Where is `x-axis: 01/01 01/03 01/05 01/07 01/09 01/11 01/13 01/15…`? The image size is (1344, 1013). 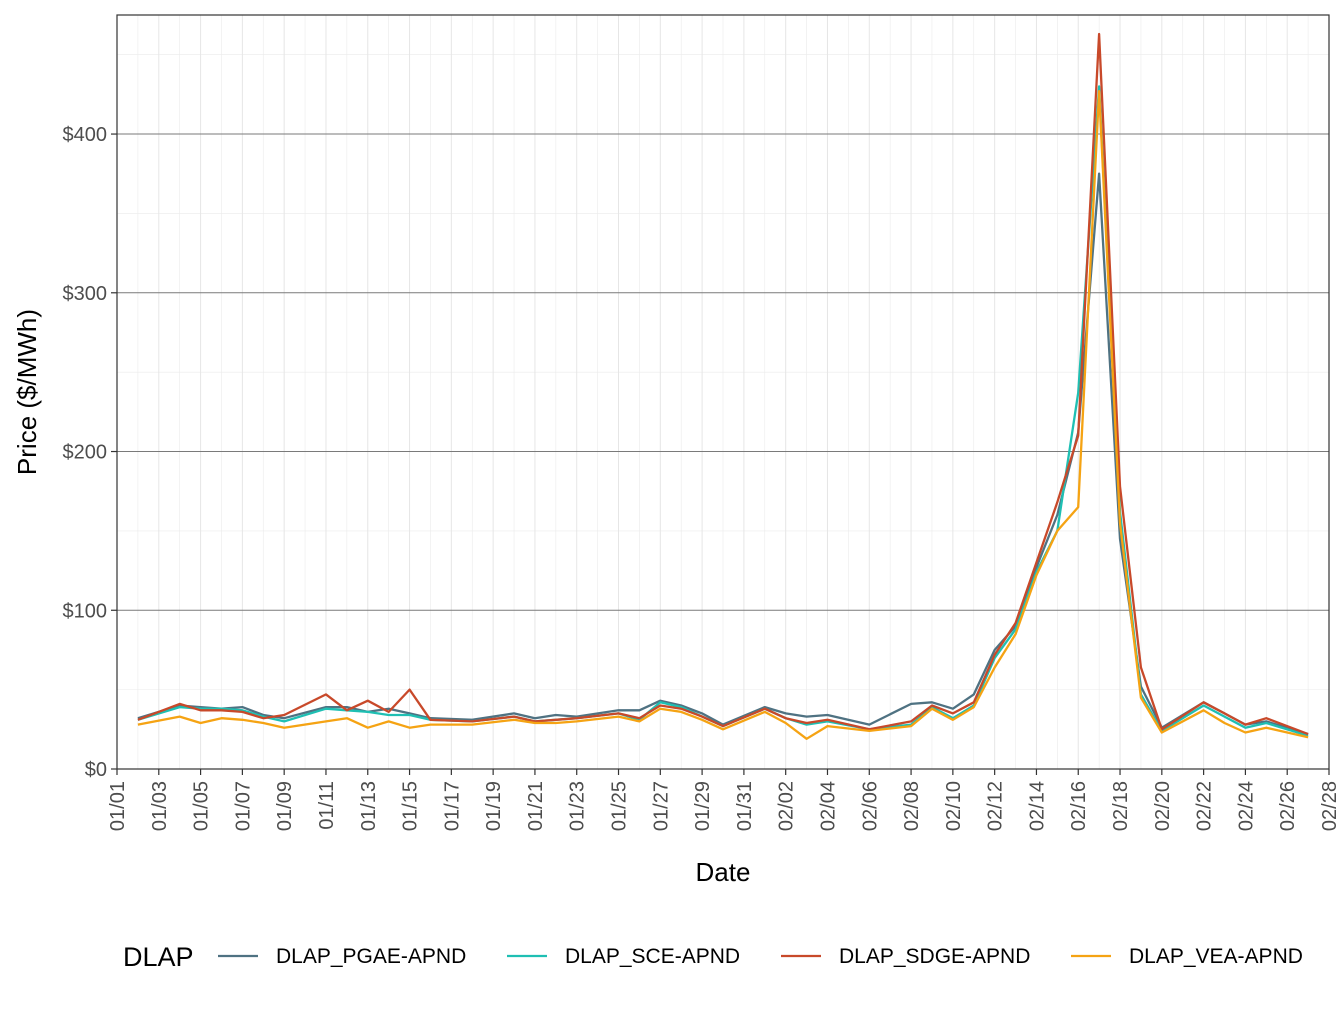
x-axis: 01/01 01/03 01/05 01/07 01/09 01/11 01/13 01/15… is located at coordinates (724, 800).